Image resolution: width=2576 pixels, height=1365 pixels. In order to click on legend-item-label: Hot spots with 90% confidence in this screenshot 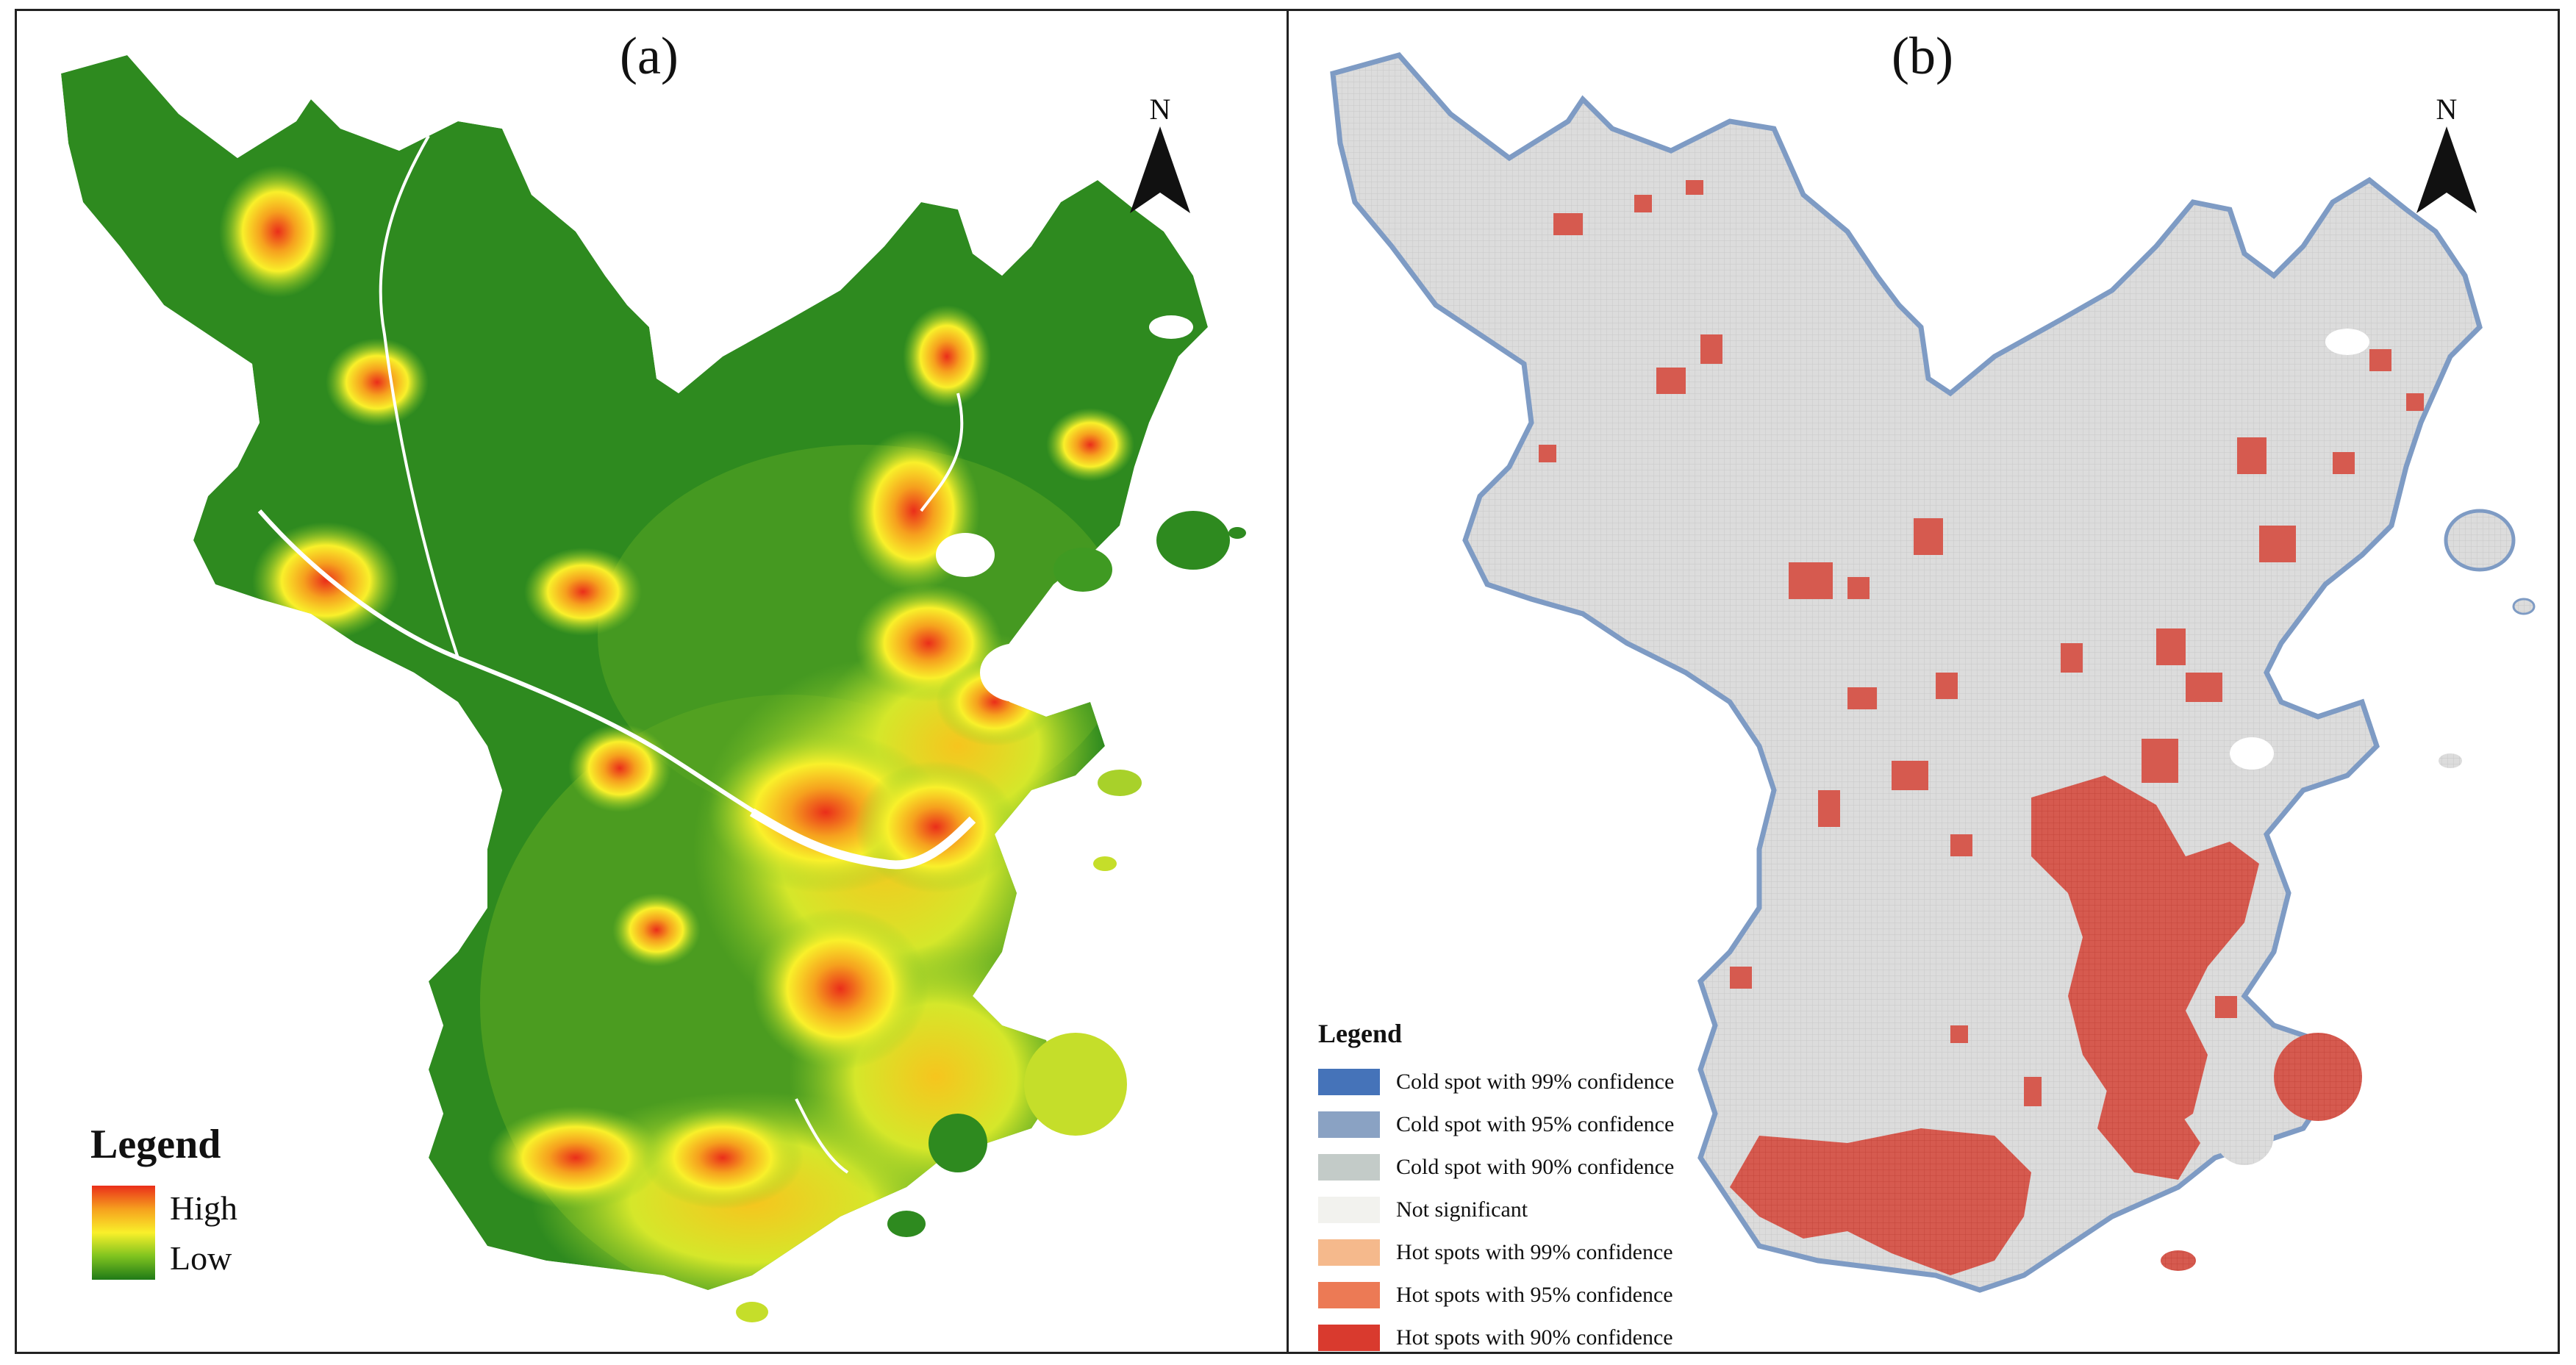, I will do `click(1534, 1337)`.